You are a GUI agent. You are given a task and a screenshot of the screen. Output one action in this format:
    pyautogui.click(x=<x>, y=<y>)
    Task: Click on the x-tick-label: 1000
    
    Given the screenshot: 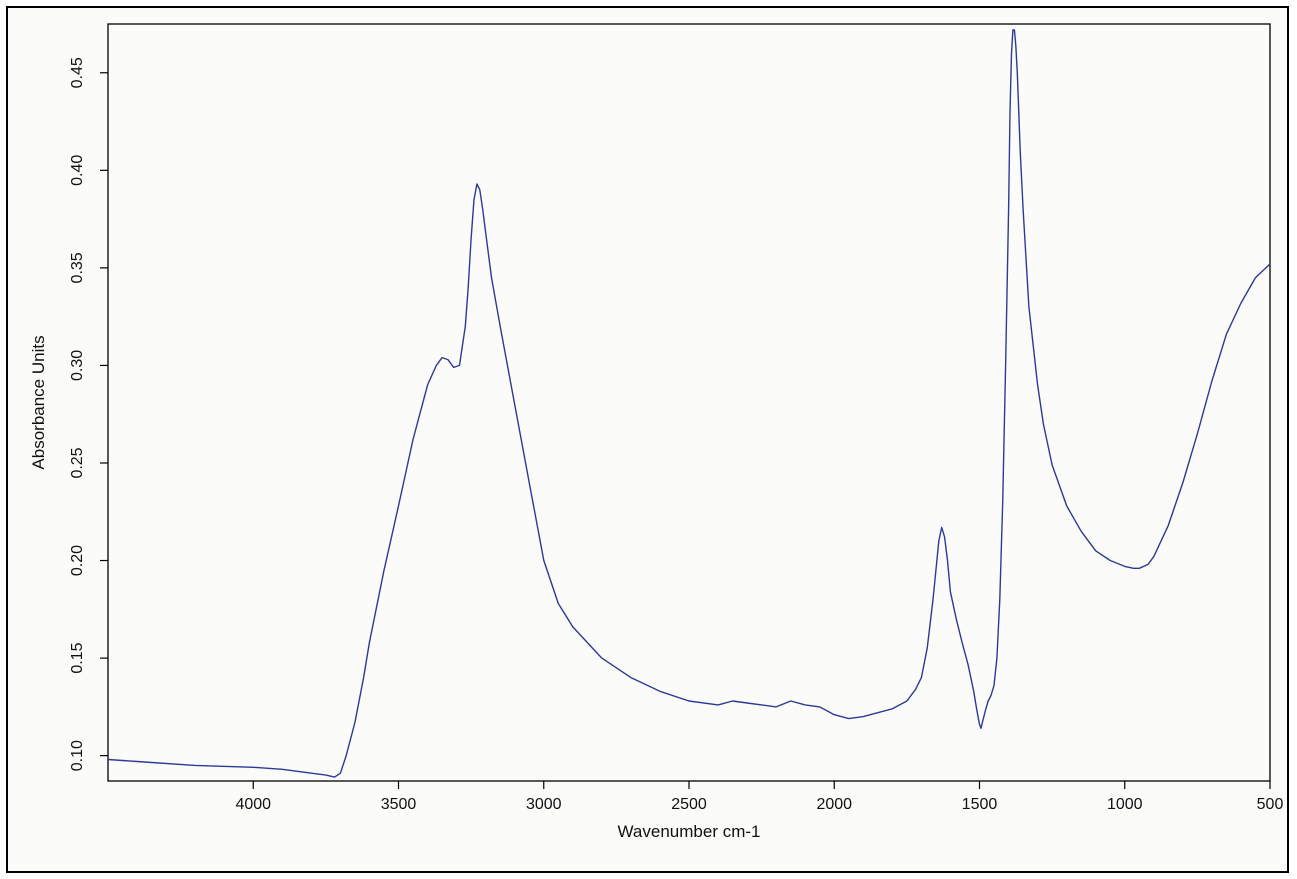 What is the action you would take?
    pyautogui.click(x=1125, y=804)
    